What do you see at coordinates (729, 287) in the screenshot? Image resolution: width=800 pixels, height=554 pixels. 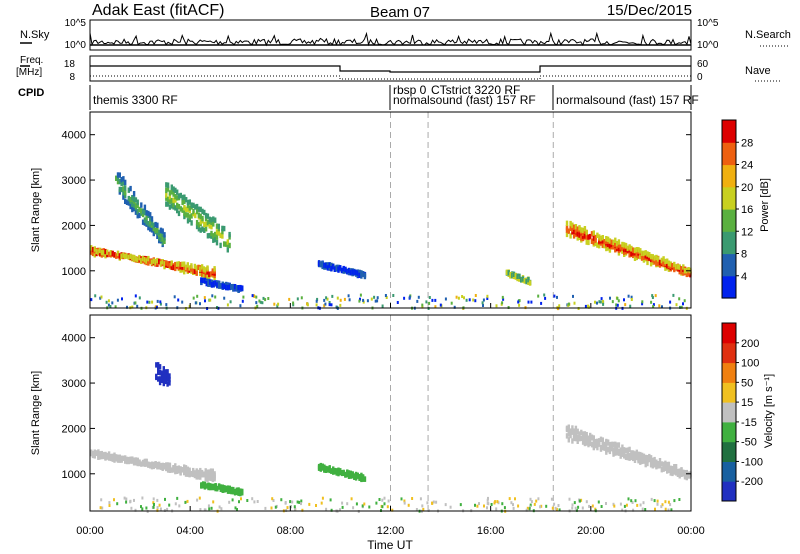 I see `colorbar-swatch` at bounding box center [729, 287].